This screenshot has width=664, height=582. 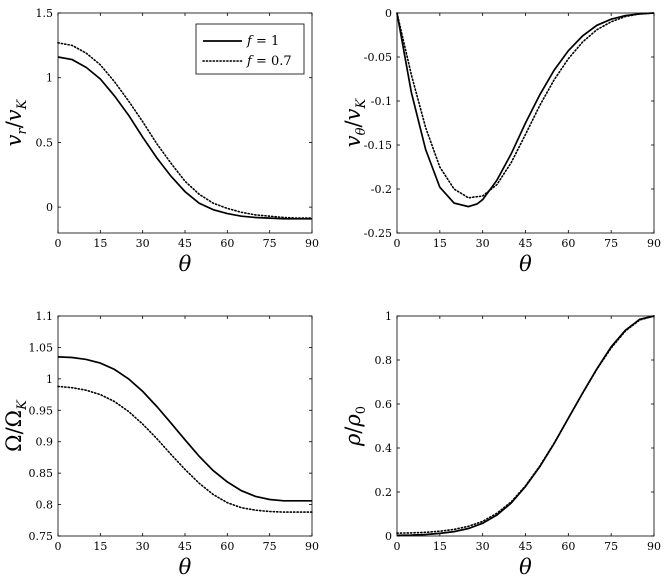 What do you see at coordinates (41, 473) in the screenshot?
I see `y-tick-label: 0.85` at bounding box center [41, 473].